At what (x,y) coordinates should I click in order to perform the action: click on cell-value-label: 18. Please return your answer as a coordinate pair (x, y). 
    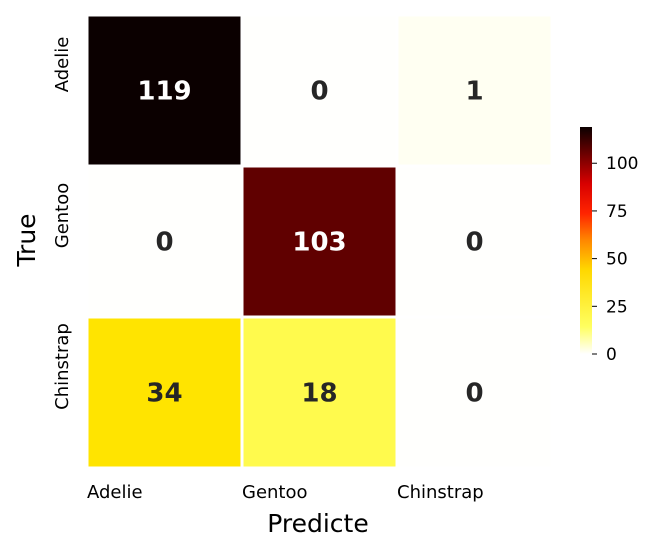
    Looking at the image, I should click on (319, 394).